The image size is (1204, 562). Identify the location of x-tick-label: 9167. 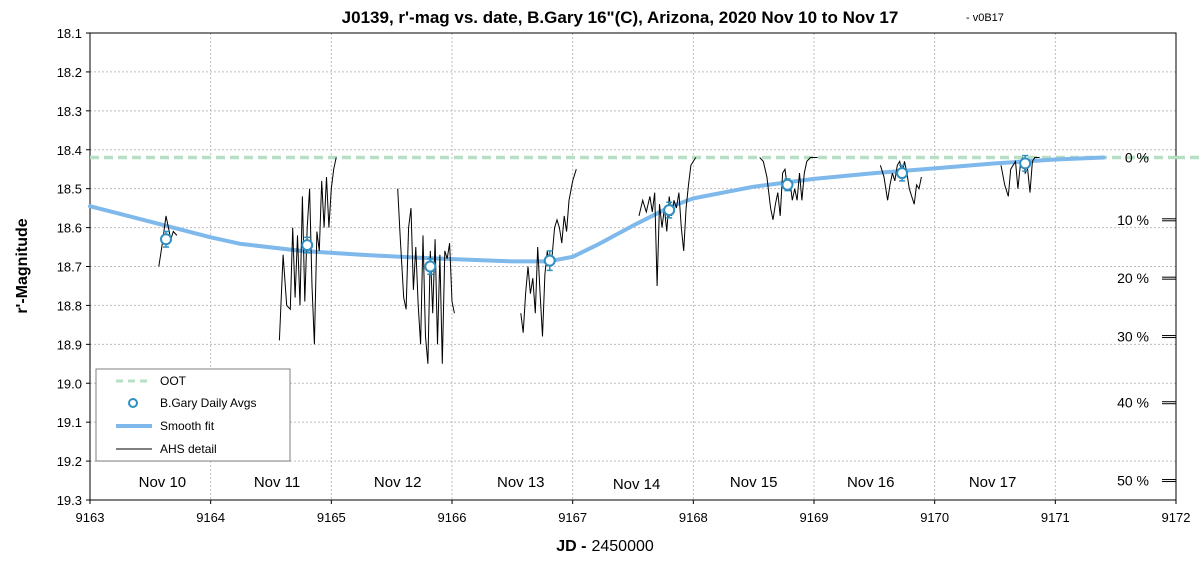
(572, 517).